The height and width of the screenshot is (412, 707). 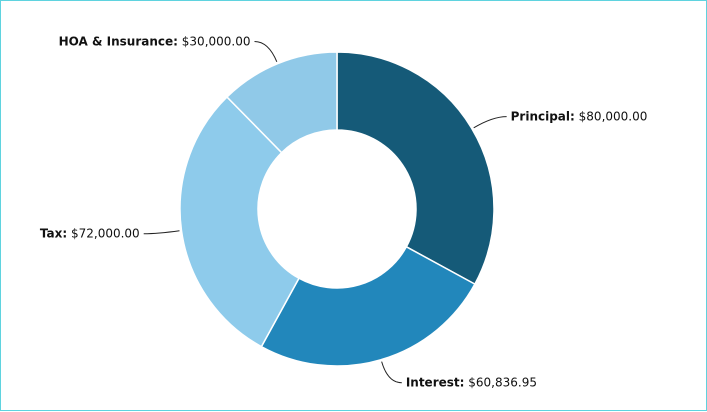 I want to click on label-name: Principal, so click(x=540, y=117).